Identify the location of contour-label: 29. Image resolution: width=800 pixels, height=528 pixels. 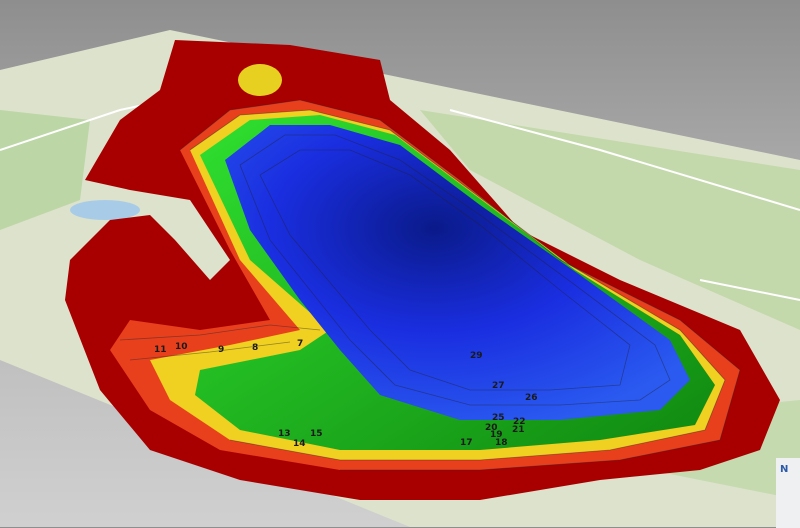
(476, 356).